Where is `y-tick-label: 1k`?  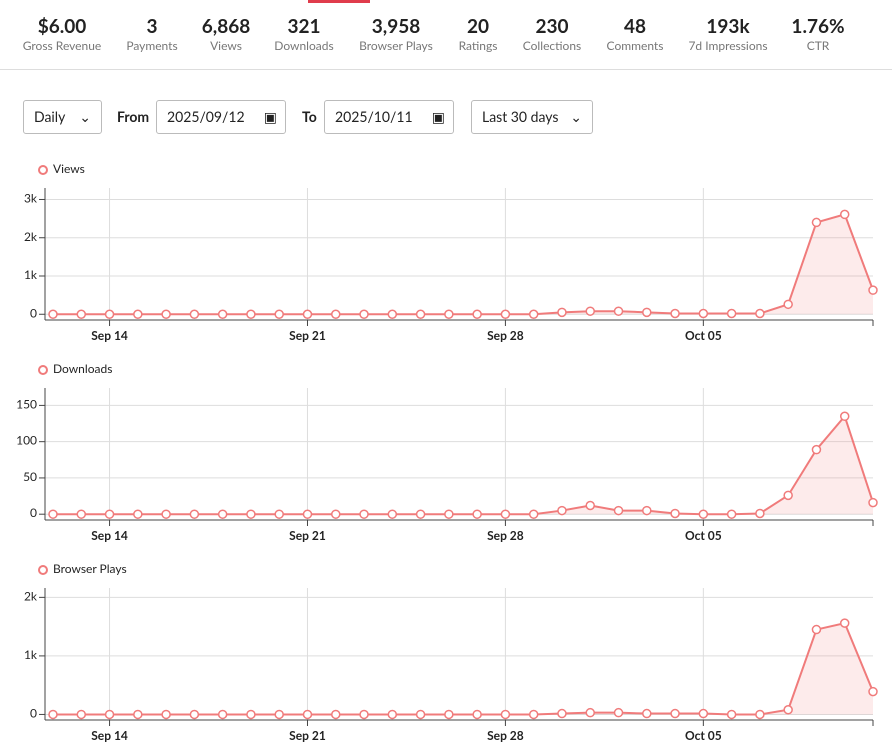 y-tick-label: 1k is located at coordinates (31, 274).